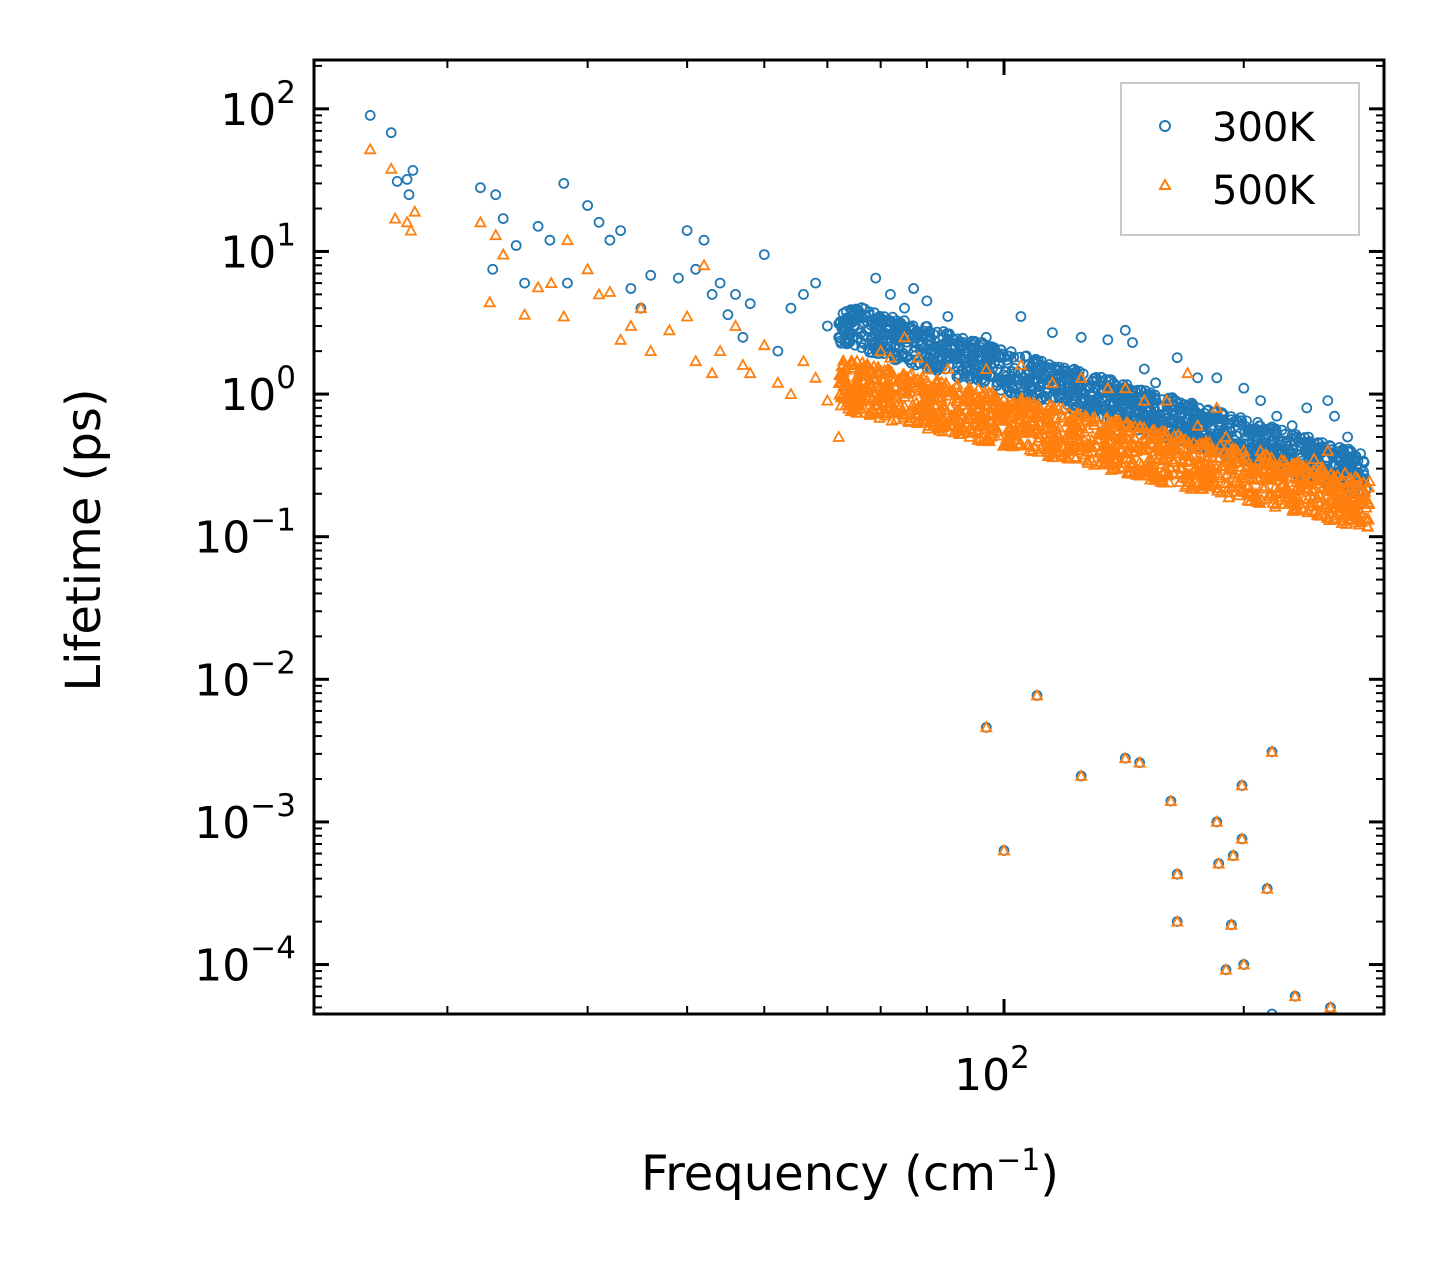  Describe the element at coordinates (245, 818) in the screenshot. I see `y-tick-label: 10−3` at that location.